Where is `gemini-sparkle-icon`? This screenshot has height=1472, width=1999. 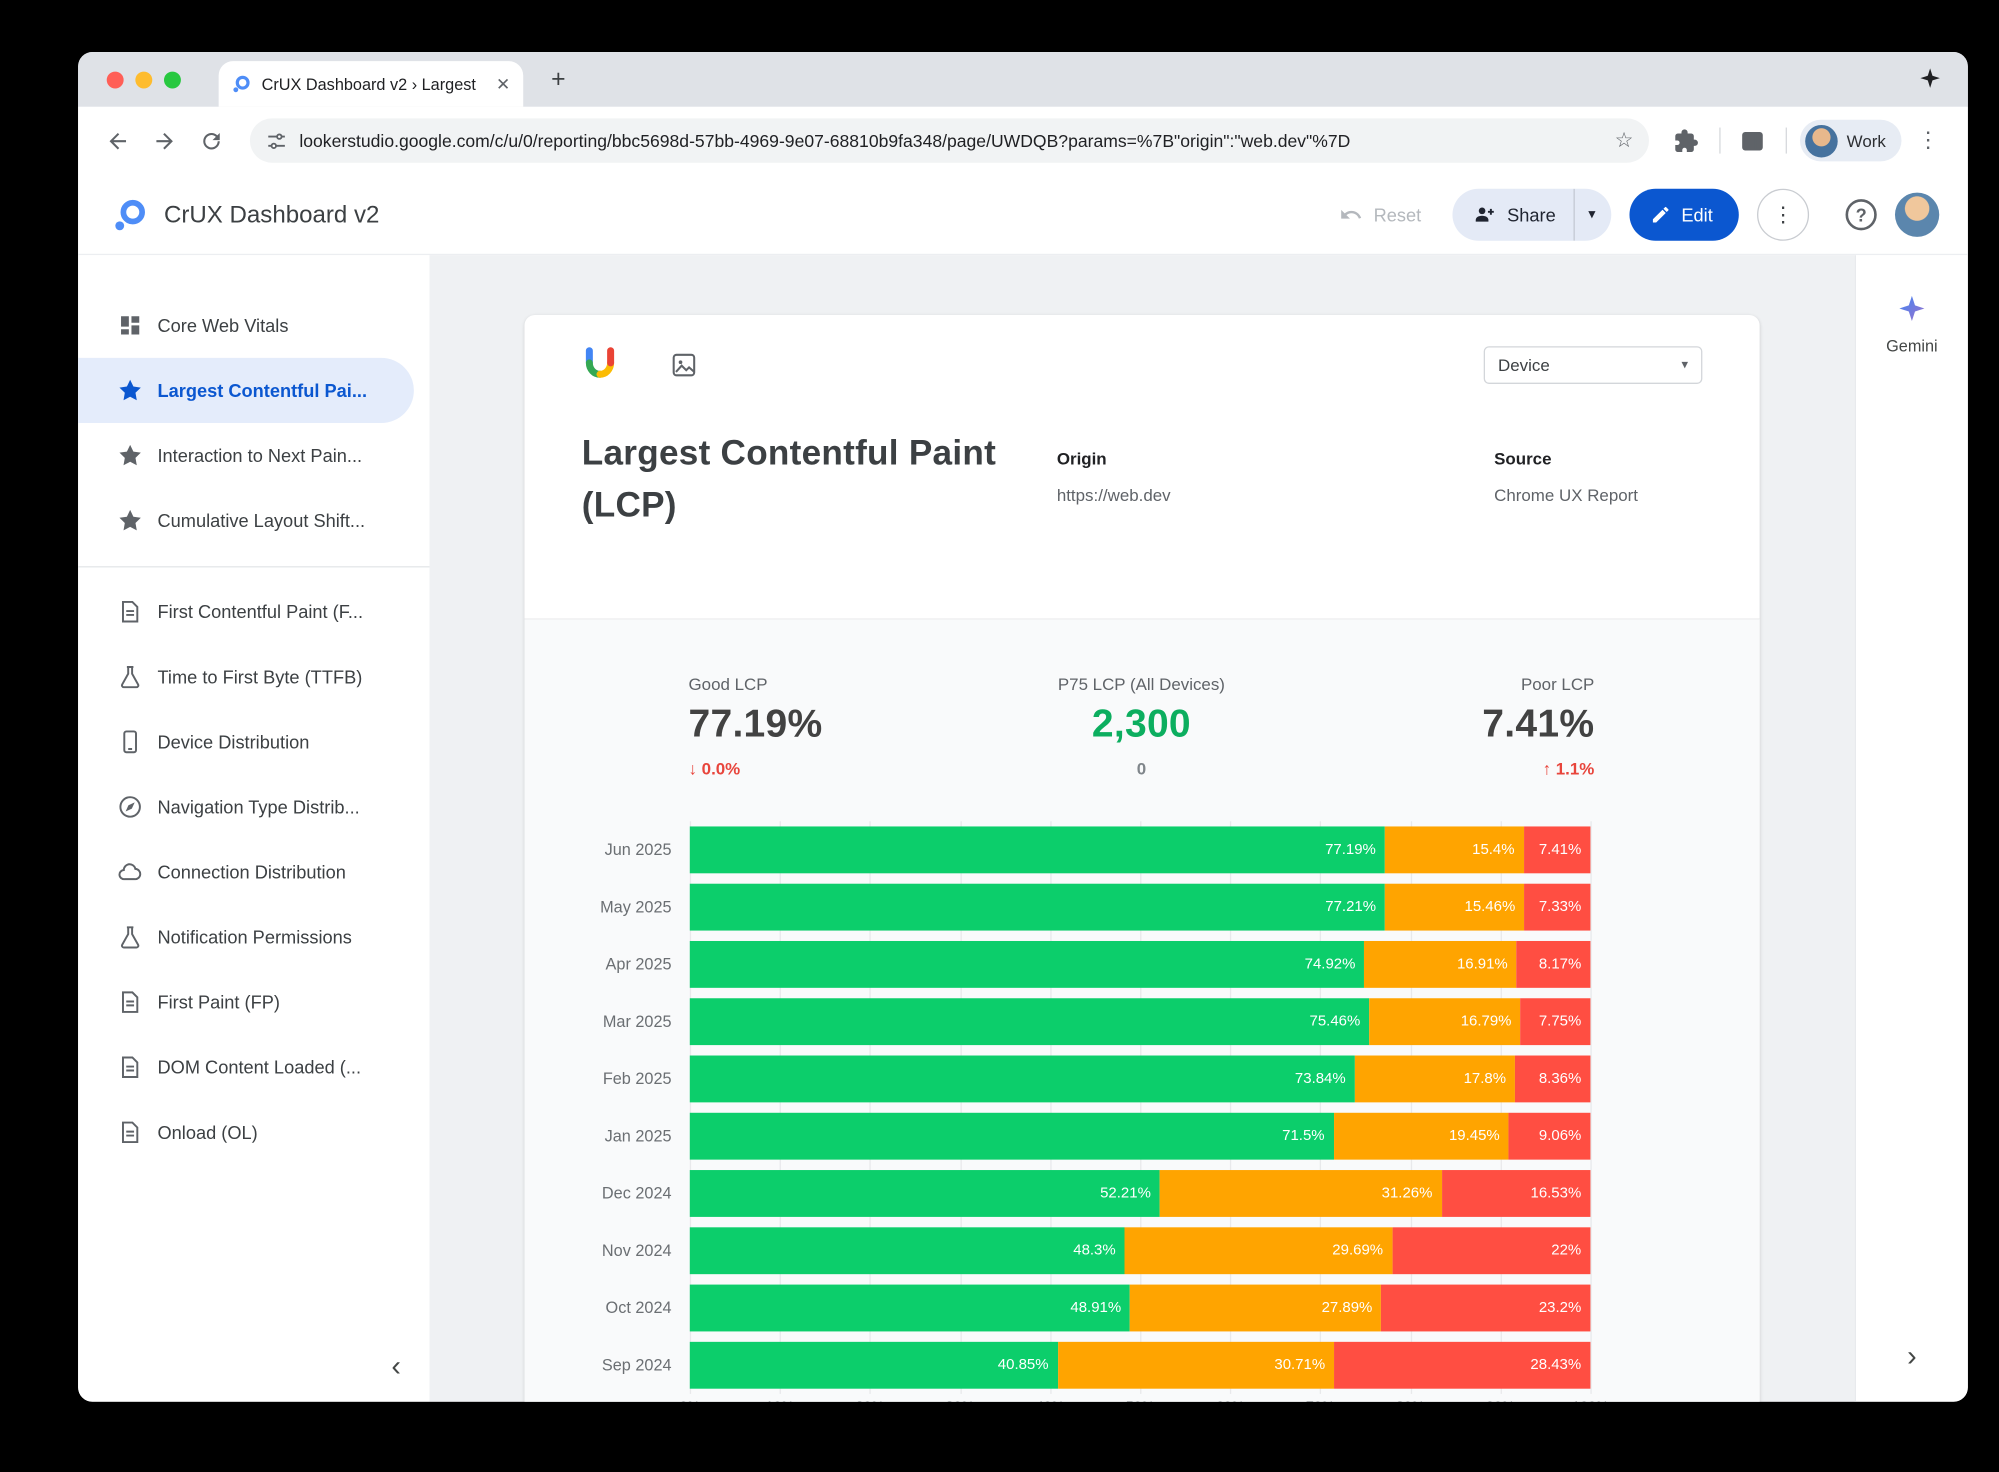
gemini-sparkle-icon is located at coordinates (1912, 308).